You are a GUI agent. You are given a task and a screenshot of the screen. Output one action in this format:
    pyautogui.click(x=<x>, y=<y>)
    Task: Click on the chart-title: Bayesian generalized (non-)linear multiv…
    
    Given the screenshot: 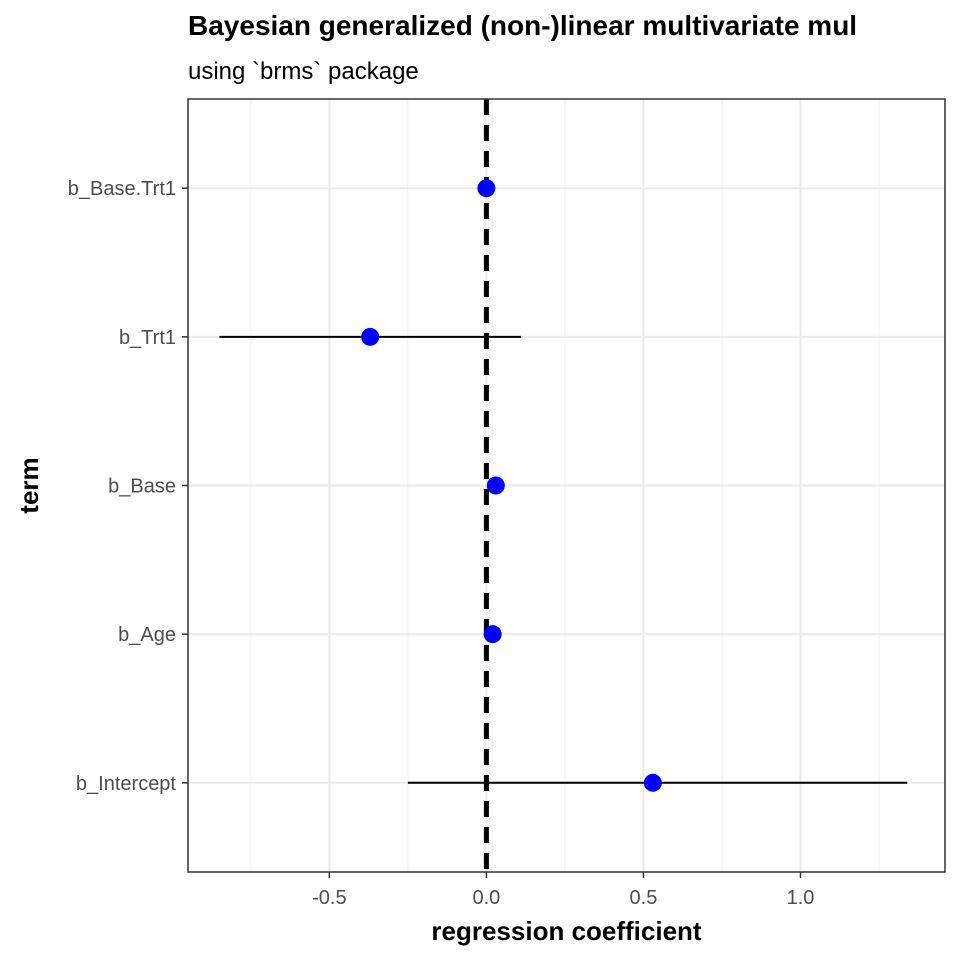 What is the action you would take?
    pyautogui.click(x=523, y=25)
    